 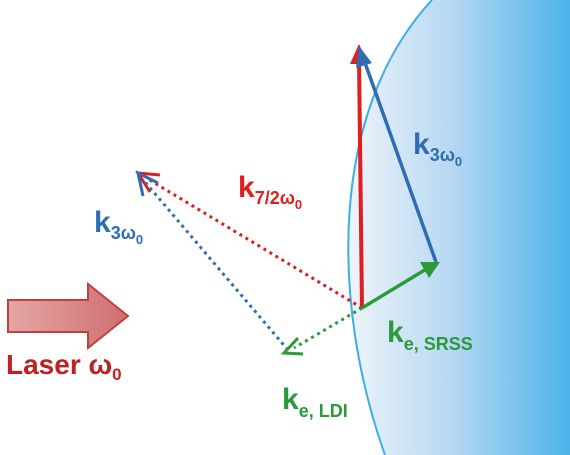 I want to click on ke-srss-arrow, so click(x=400, y=286).